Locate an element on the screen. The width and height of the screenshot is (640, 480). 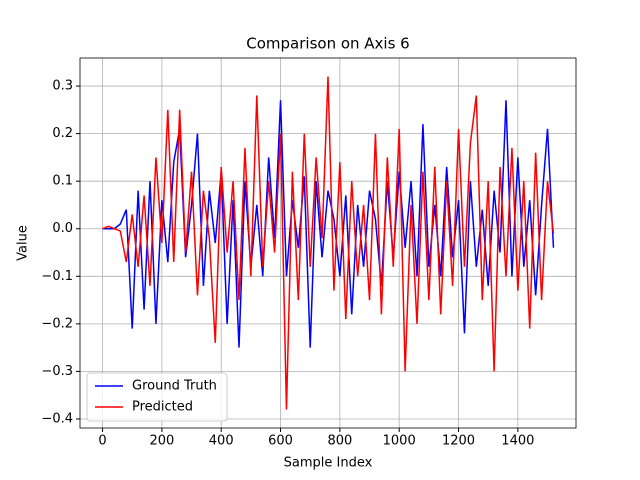
x-tick-label: 400 is located at coordinates (221, 441).